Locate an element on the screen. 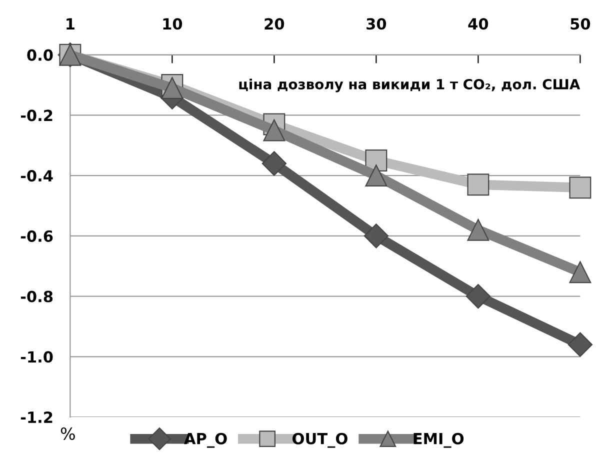  y-tick-label: -0.4 is located at coordinates (36, 176).